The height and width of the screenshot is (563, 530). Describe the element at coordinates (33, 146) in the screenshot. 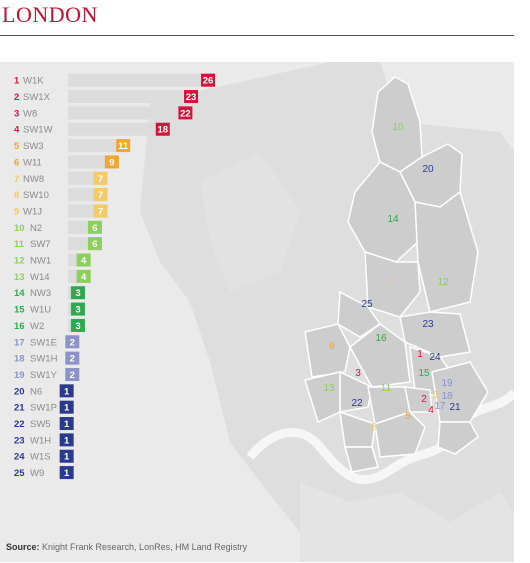

I see `category-label: SW3` at that location.